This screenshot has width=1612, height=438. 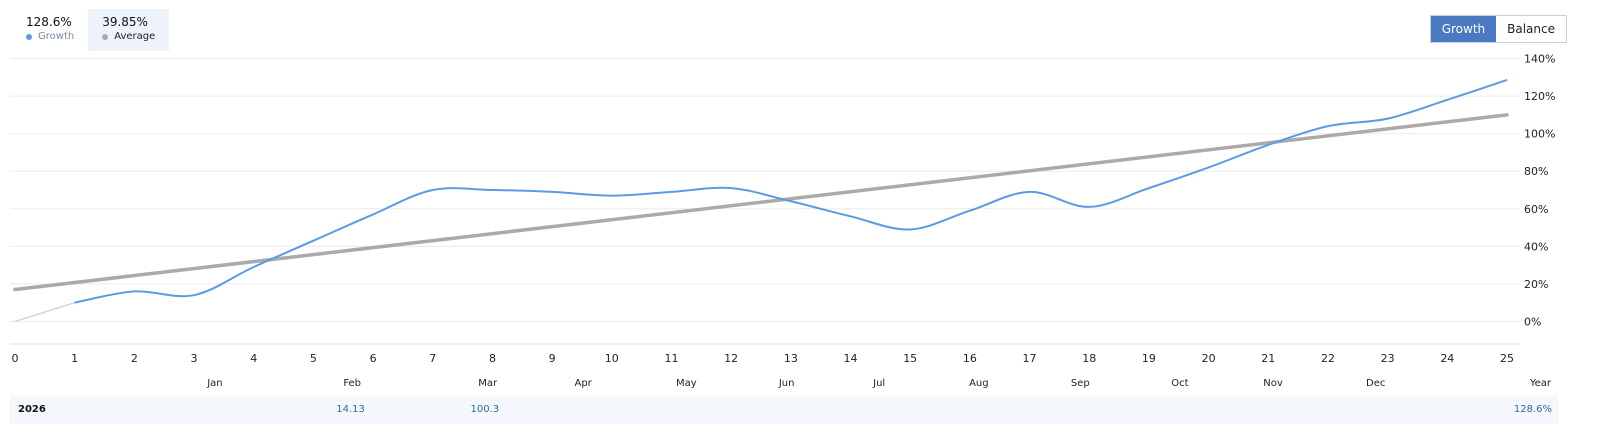 What do you see at coordinates (485, 409) in the screenshot?
I see `footer-value: 100.3` at bounding box center [485, 409].